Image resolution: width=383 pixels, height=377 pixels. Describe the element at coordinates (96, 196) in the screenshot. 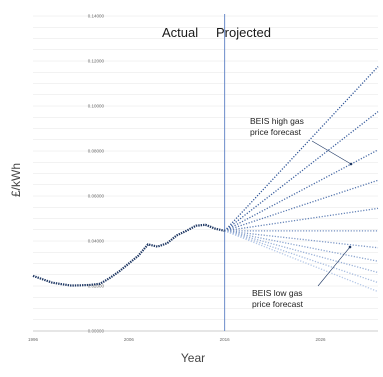

I see `y-tick-label: 0.06000` at that location.